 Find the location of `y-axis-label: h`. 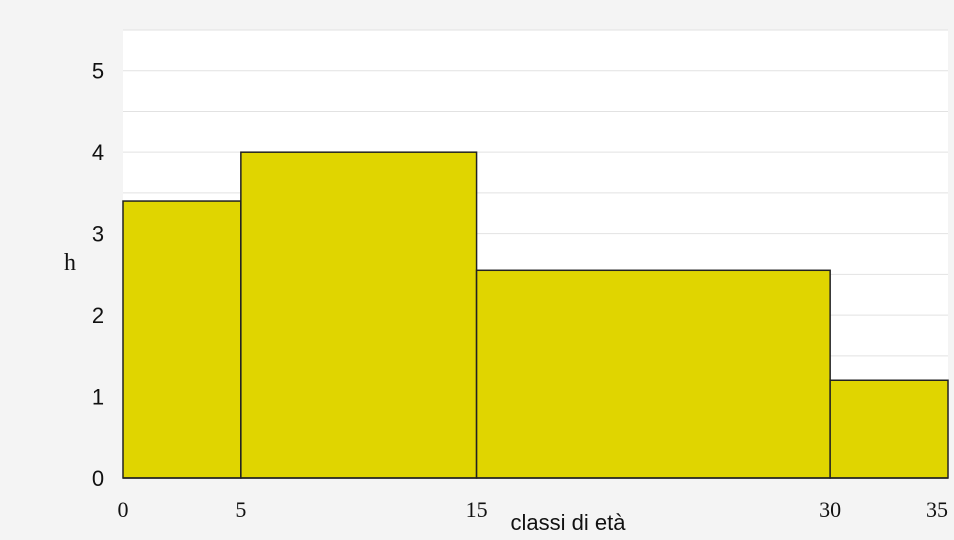

y-axis-label: h is located at coordinates (70, 263).